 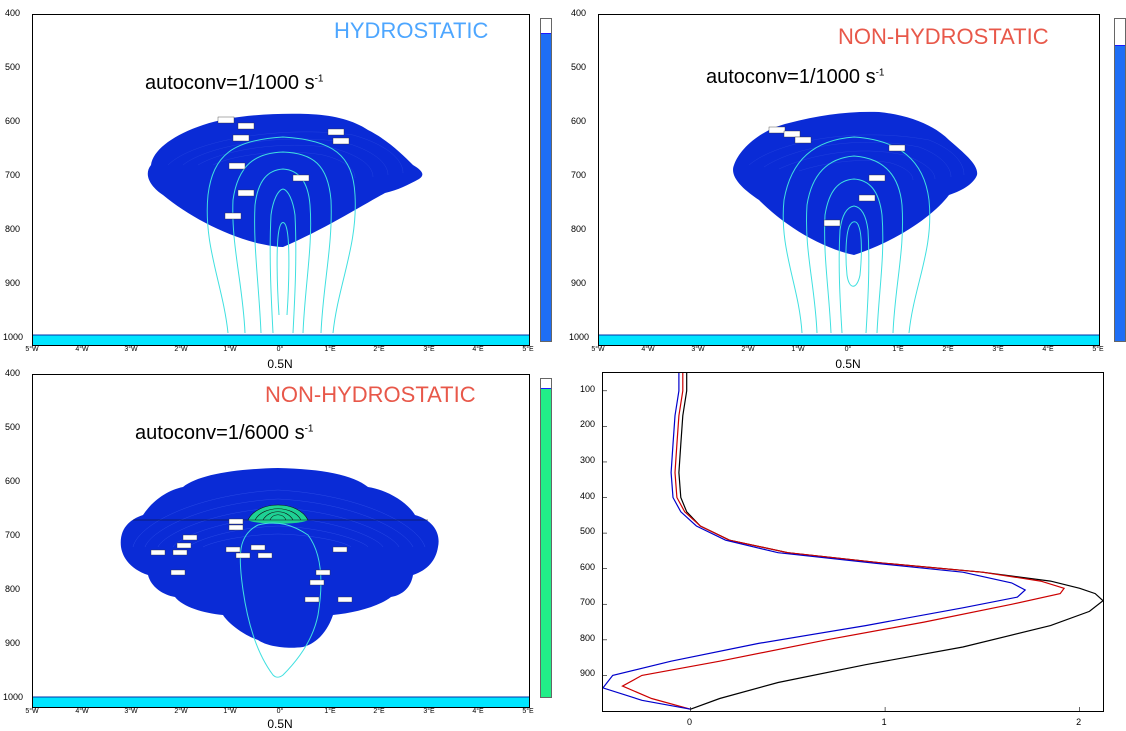 I want to click on core-fill, so click(x=278, y=514).